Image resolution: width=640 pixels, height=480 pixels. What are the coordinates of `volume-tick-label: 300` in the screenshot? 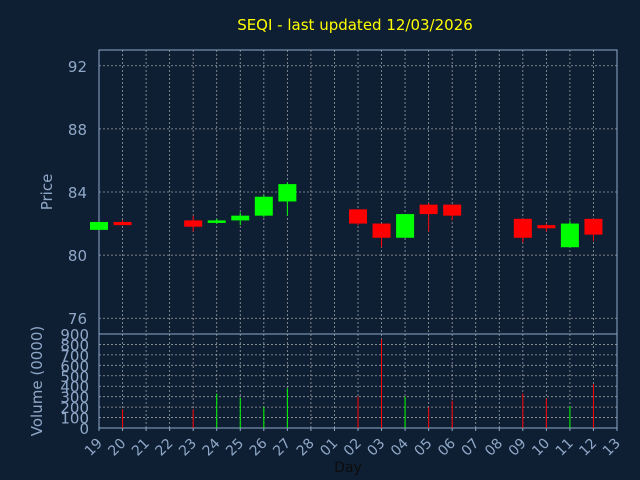 It's located at (74, 398).